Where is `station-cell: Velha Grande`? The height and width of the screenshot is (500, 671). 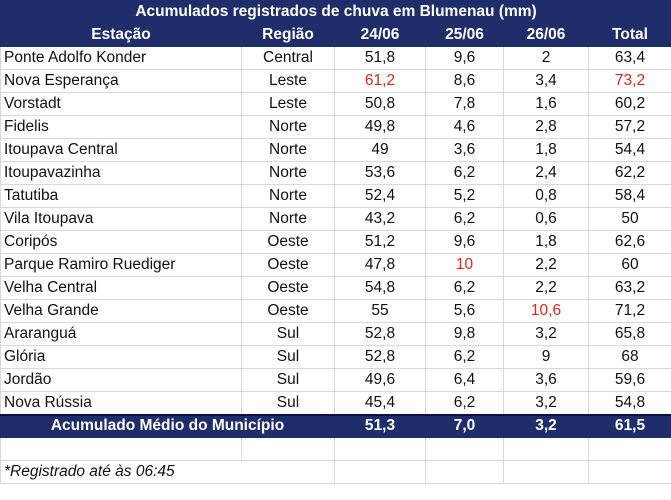
station-cell: Velha Grande is located at coordinates (121, 311).